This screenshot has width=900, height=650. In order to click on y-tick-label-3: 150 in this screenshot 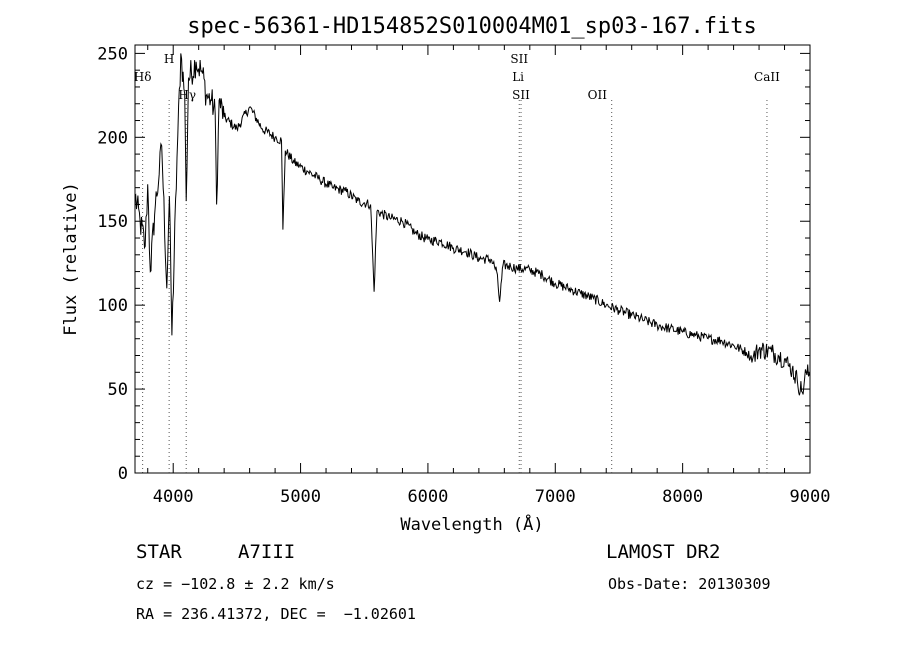, I will do `click(112, 222)`.